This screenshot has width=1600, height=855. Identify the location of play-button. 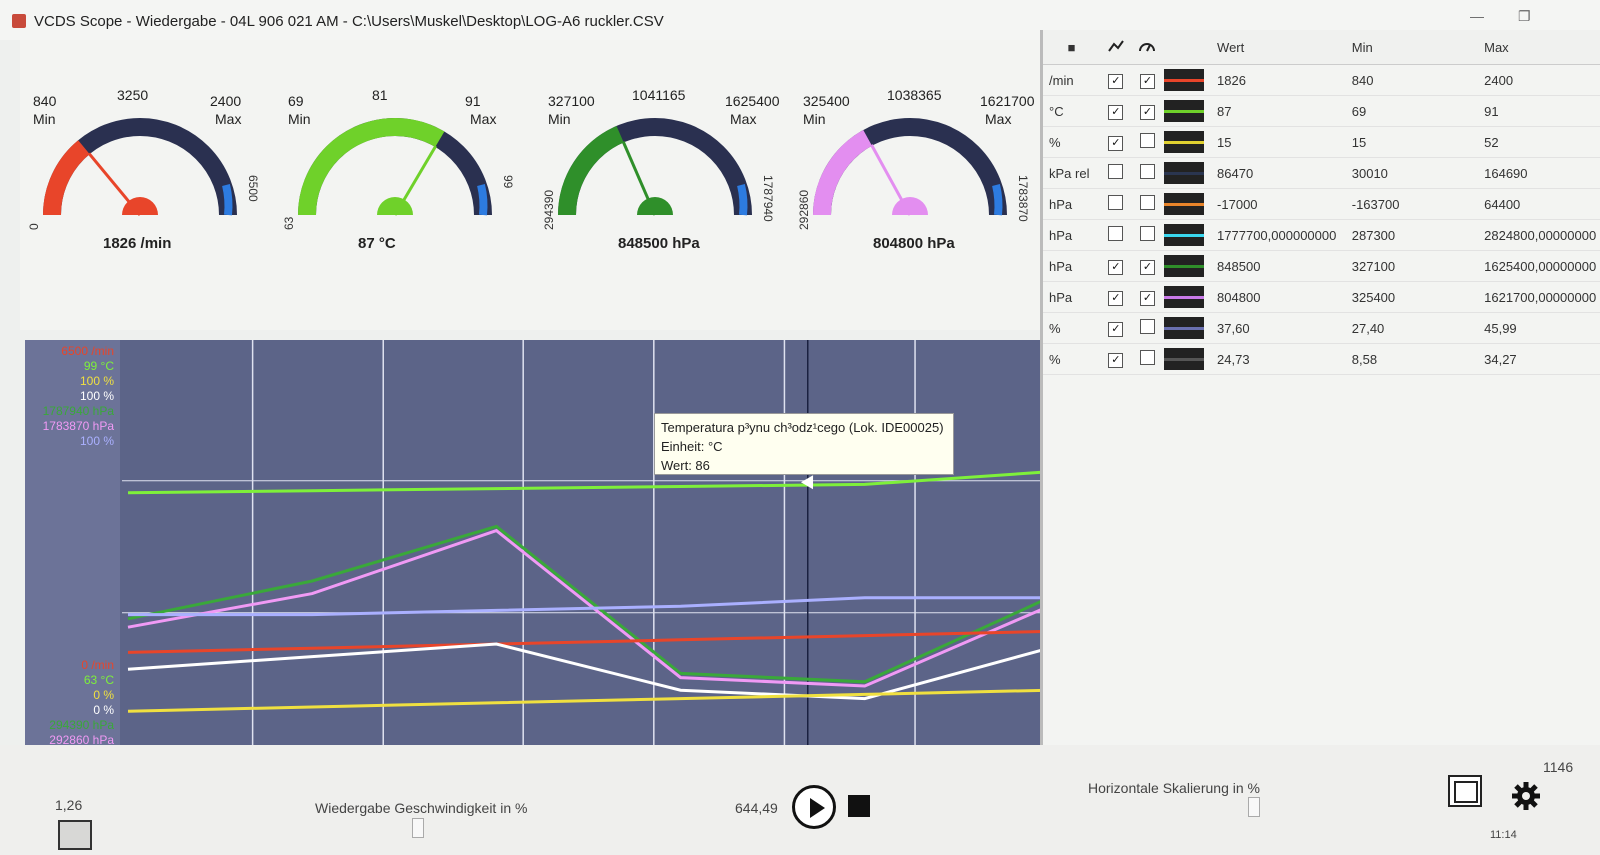
(814, 807).